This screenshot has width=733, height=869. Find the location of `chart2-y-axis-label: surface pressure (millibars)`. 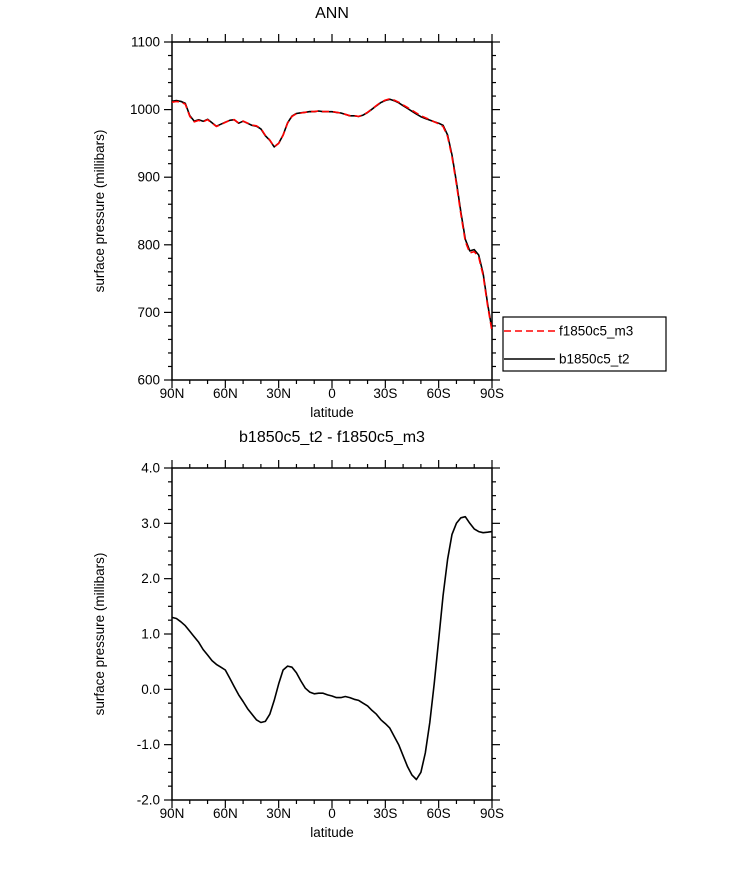

chart2-y-axis-label: surface pressure (millibars) is located at coordinates (99, 634).